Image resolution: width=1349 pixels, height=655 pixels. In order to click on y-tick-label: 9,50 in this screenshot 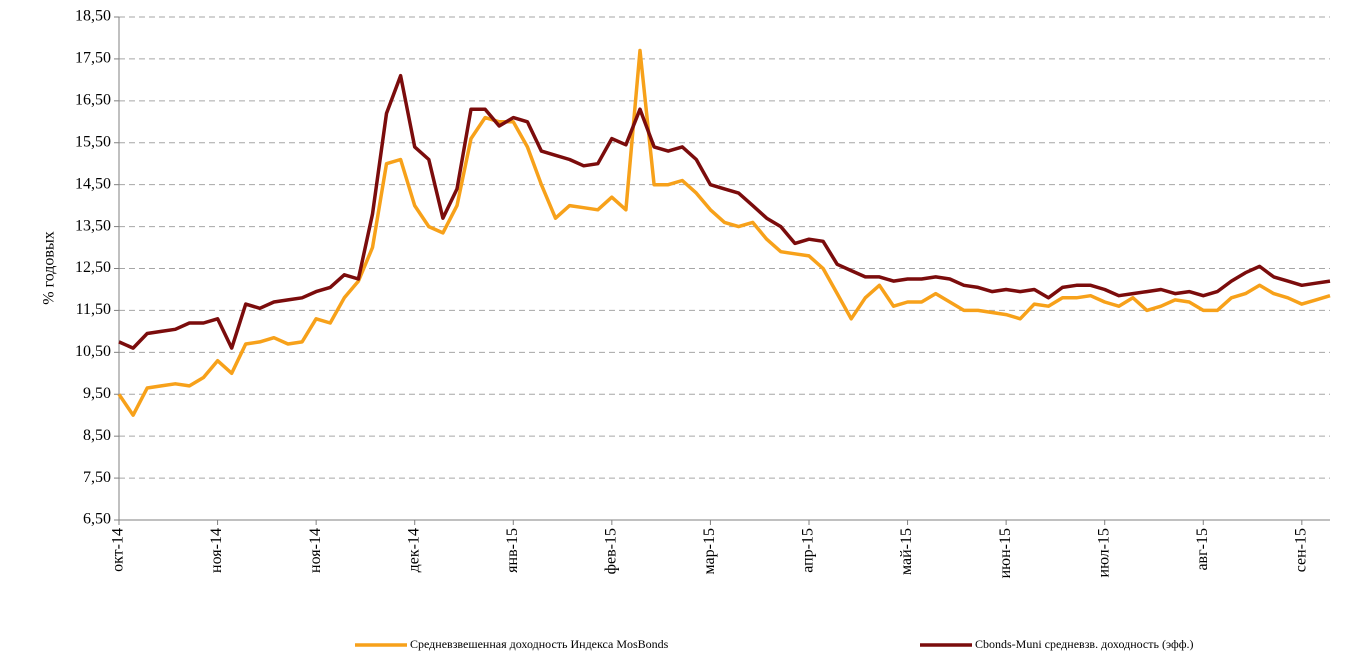, I will do `click(97, 393)`.